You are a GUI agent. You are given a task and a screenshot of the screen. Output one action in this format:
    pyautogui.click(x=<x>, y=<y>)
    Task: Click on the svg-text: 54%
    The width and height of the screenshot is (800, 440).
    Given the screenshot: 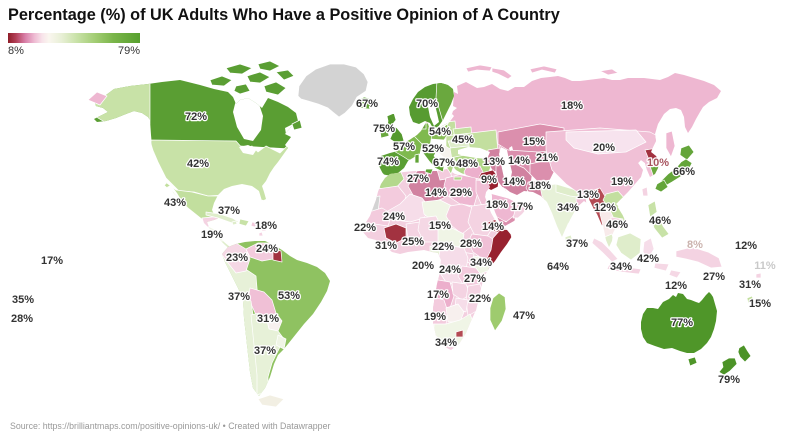 What is the action you would take?
    pyautogui.click(x=440, y=132)
    